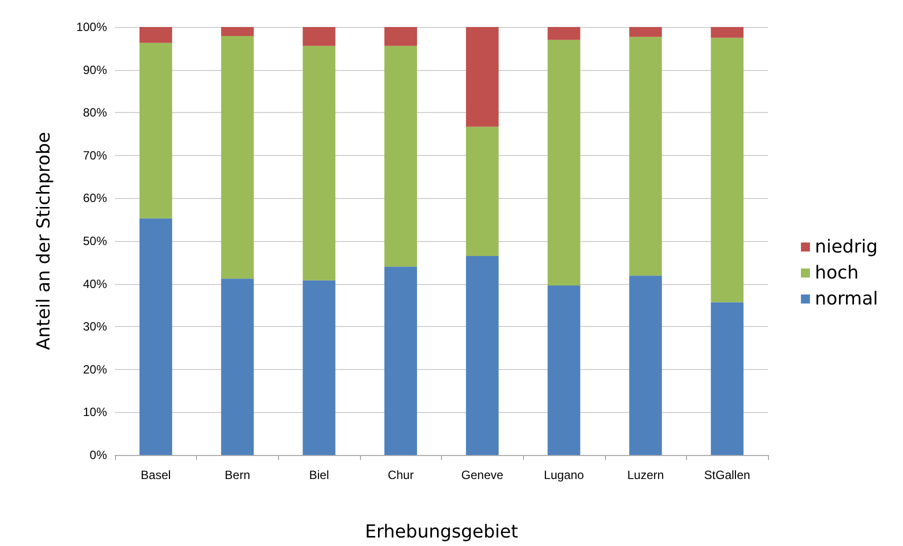 This screenshot has width=903, height=546. I want to click on x-tick-label: Bern, so click(237, 475).